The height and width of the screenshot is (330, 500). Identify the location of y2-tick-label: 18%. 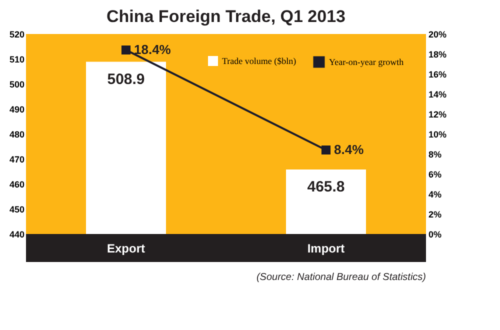
(437, 55).